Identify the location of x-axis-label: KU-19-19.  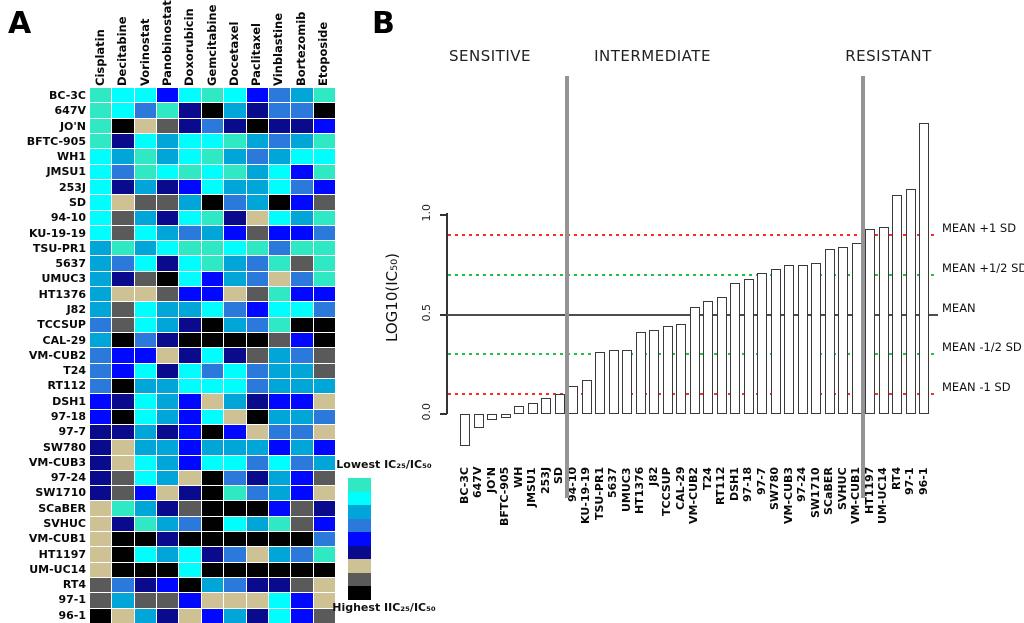
(585, 496).